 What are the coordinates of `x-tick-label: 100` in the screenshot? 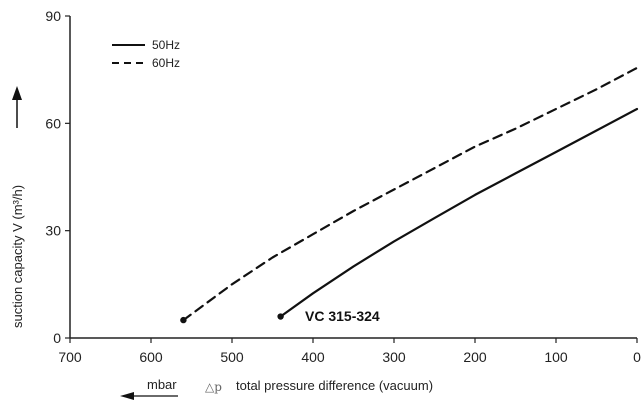 It's located at (556, 357).